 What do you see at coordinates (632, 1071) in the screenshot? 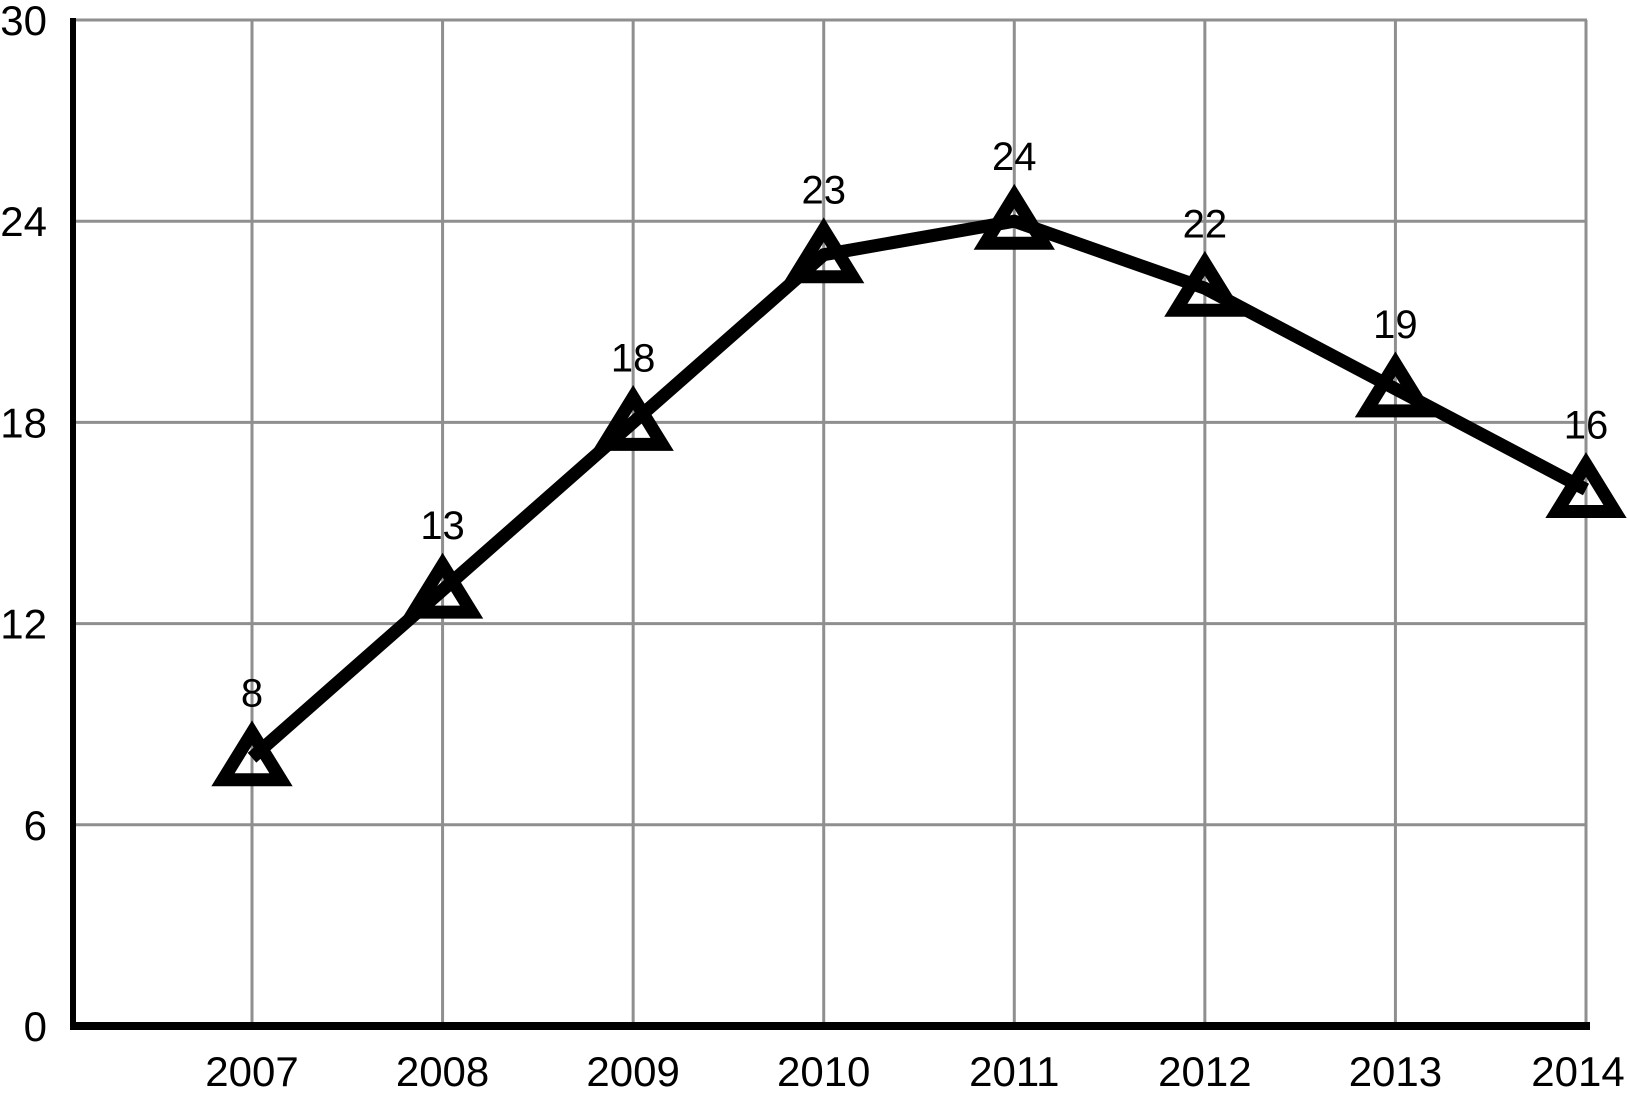
I see `x-tick-label: 2009` at bounding box center [632, 1071].